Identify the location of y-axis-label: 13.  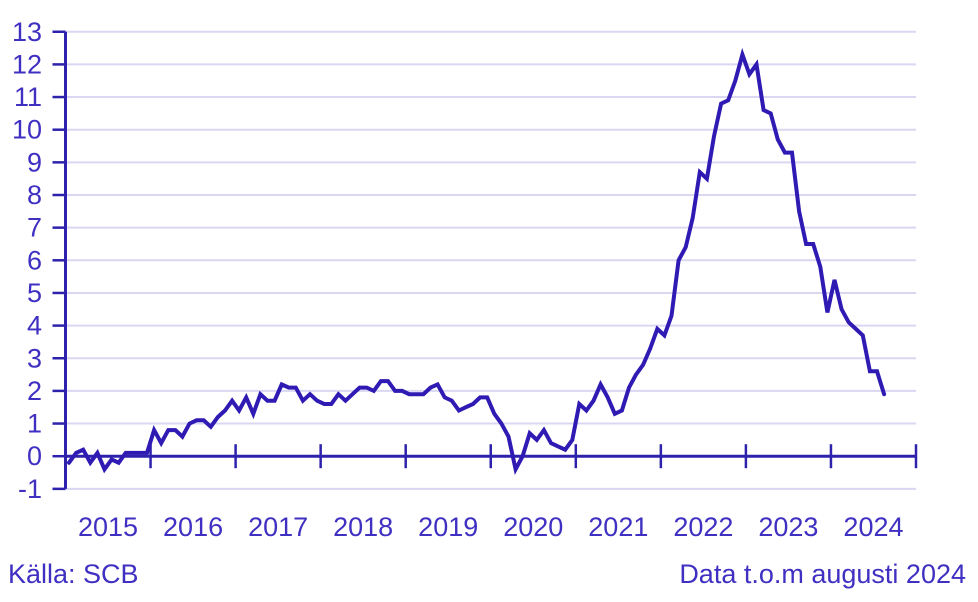
(27, 32).